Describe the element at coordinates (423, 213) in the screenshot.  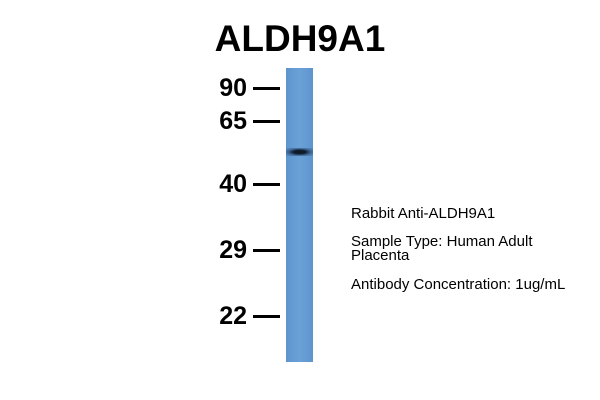
I see `antibody-label: Rabbit Anti-ALDH9A1` at that location.